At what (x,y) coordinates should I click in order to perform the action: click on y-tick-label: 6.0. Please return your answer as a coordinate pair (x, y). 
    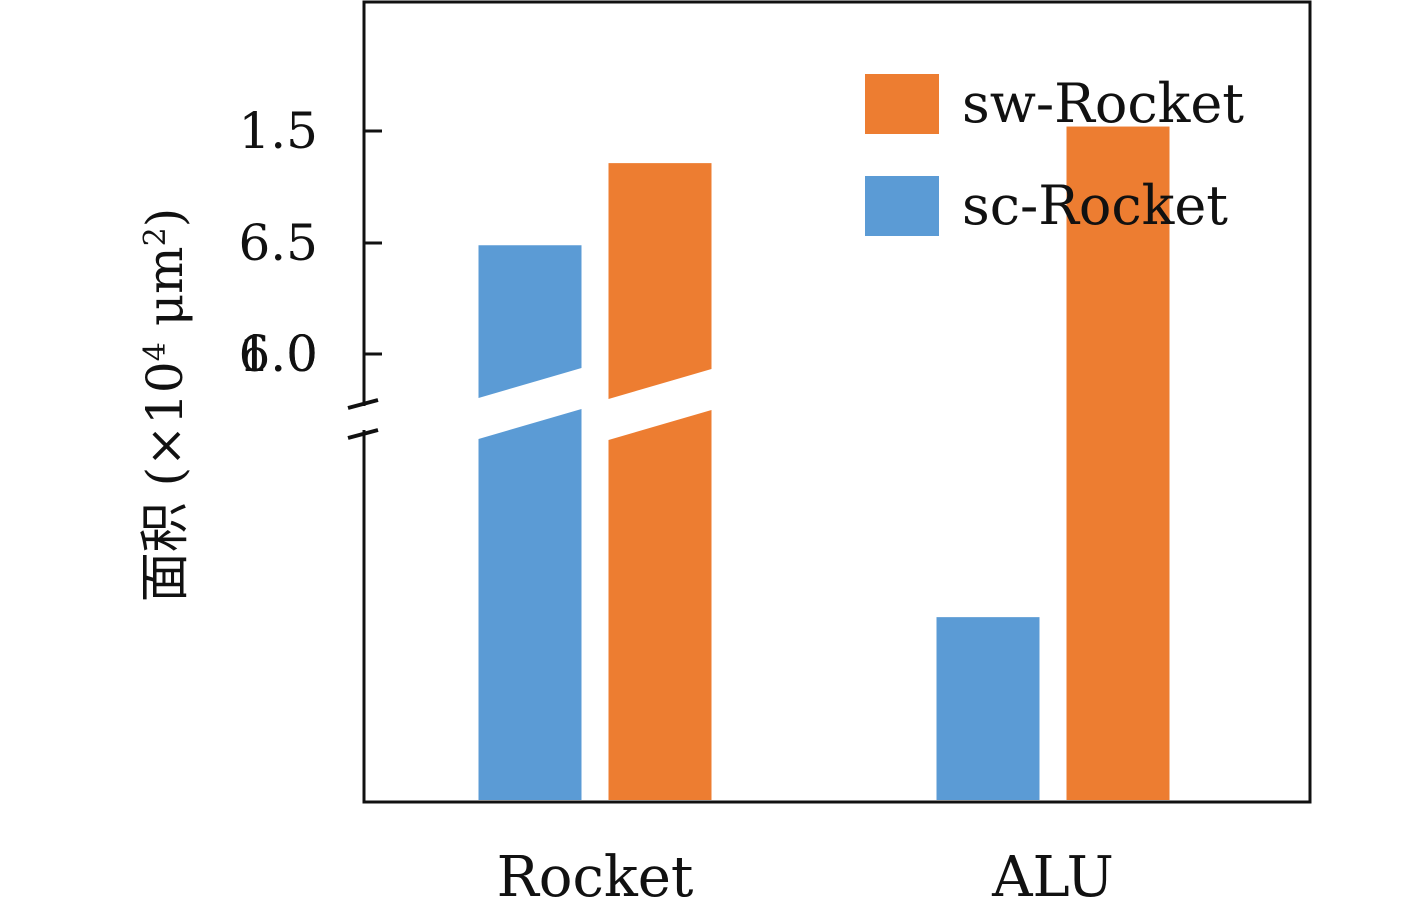
    Looking at the image, I should click on (278, 354).